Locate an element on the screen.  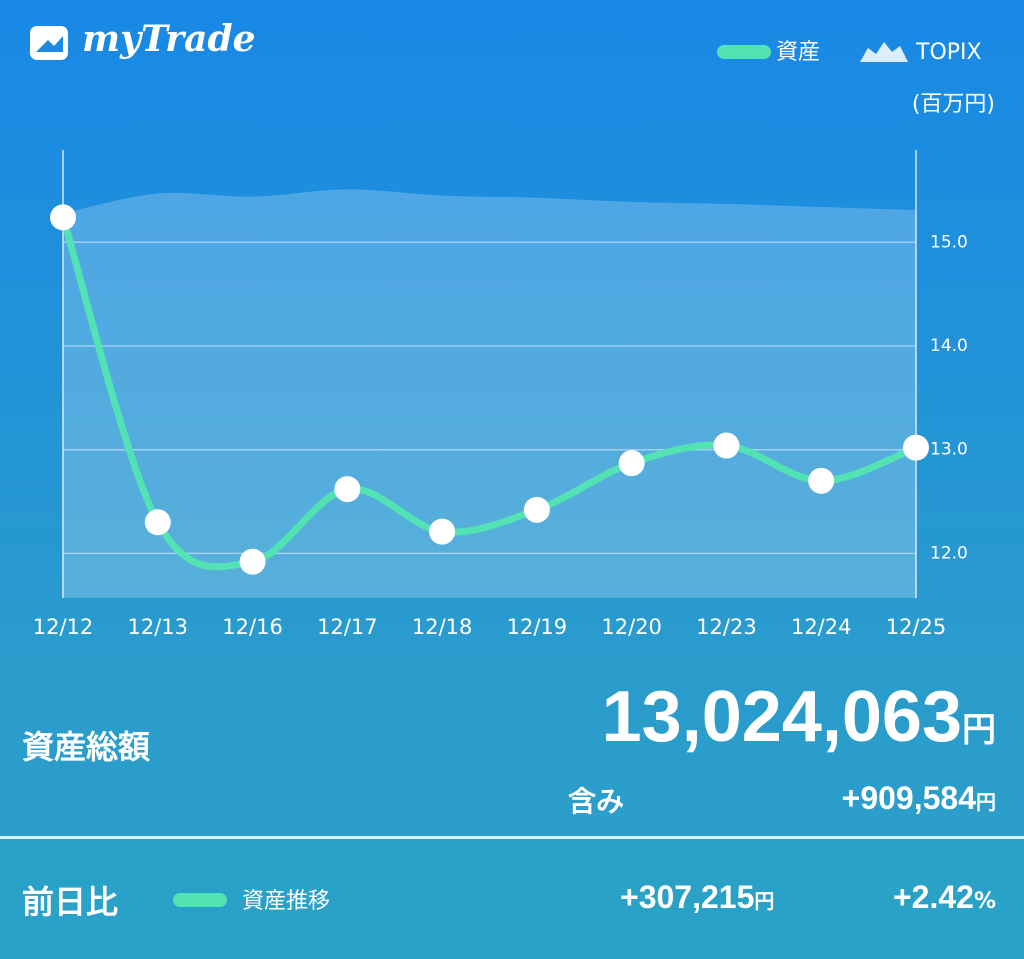
daily-panel: 前日比 資産推移 +307,215 円 +2.42 % is located at coordinates (512, 897).